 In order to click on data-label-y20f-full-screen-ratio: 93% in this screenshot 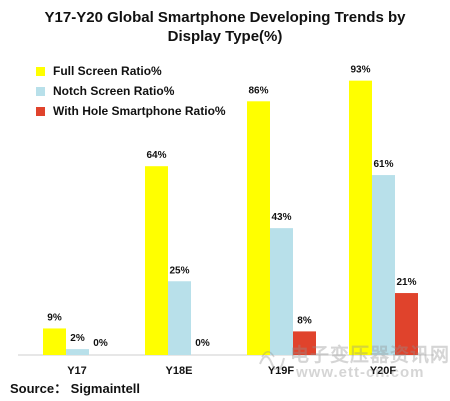, I will do `click(360, 70)`.